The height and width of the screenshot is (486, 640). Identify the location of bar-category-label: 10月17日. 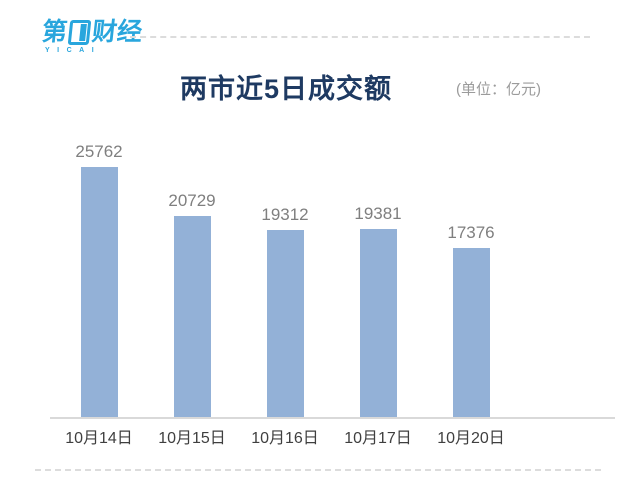
(378, 438).